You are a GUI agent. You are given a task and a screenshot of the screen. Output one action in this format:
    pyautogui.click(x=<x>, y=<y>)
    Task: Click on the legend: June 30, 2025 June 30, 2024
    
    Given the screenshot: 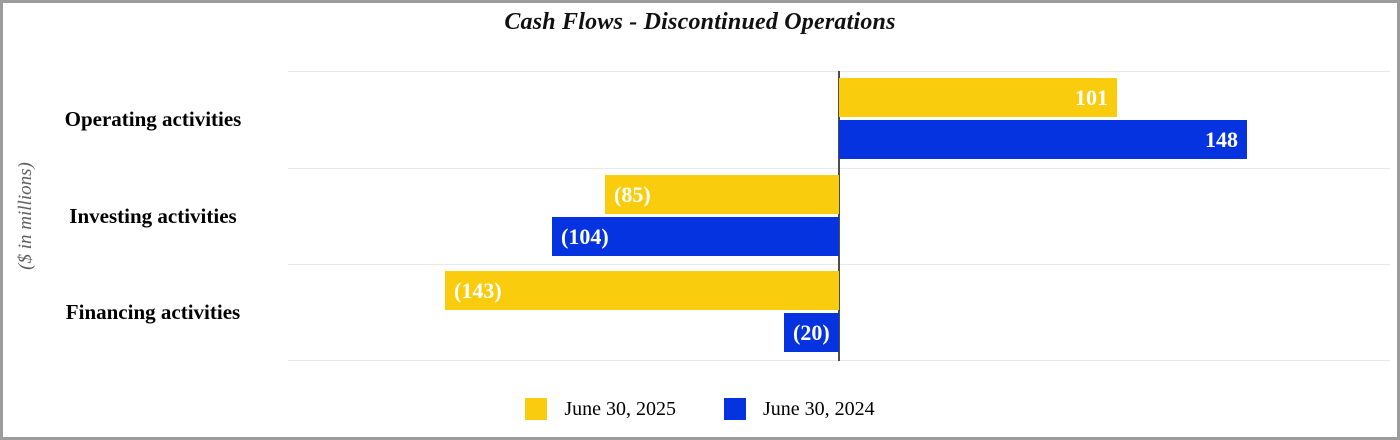 What is the action you would take?
    pyautogui.click(x=700, y=409)
    